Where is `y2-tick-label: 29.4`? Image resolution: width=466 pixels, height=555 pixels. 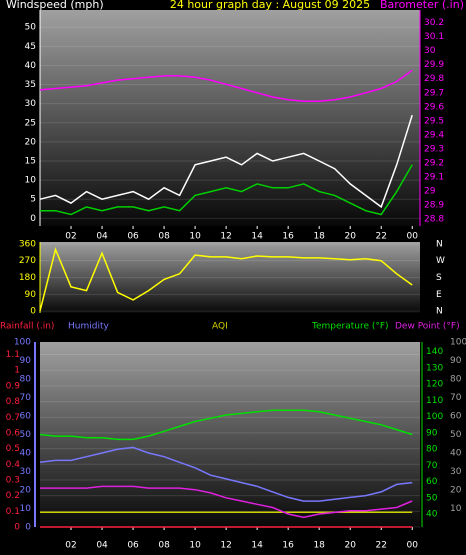 y2-tick-label: 29.4 is located at coordinates (434, 135).